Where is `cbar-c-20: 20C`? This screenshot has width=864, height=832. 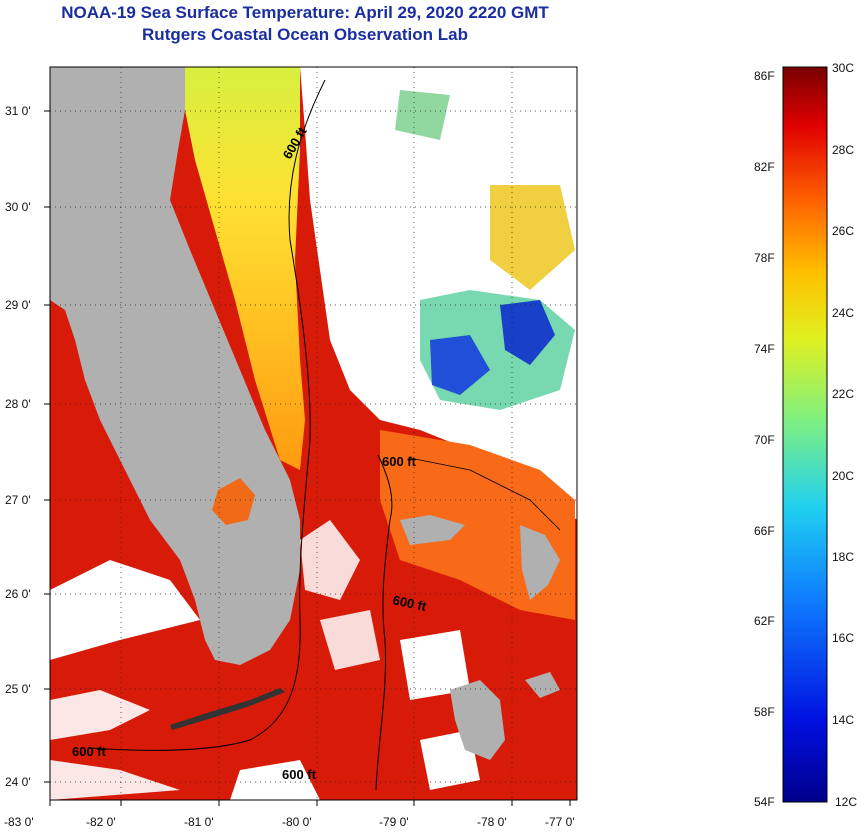
cbar-c-20: 20C is located at coordinates (843, 476).